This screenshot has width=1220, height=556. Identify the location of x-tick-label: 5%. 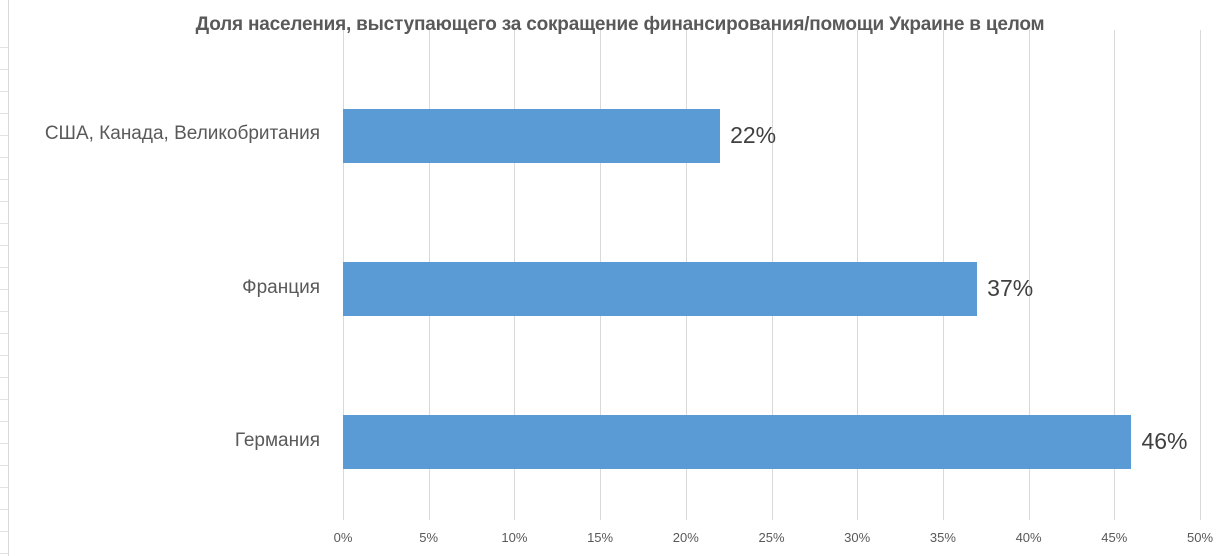
(429, 537).